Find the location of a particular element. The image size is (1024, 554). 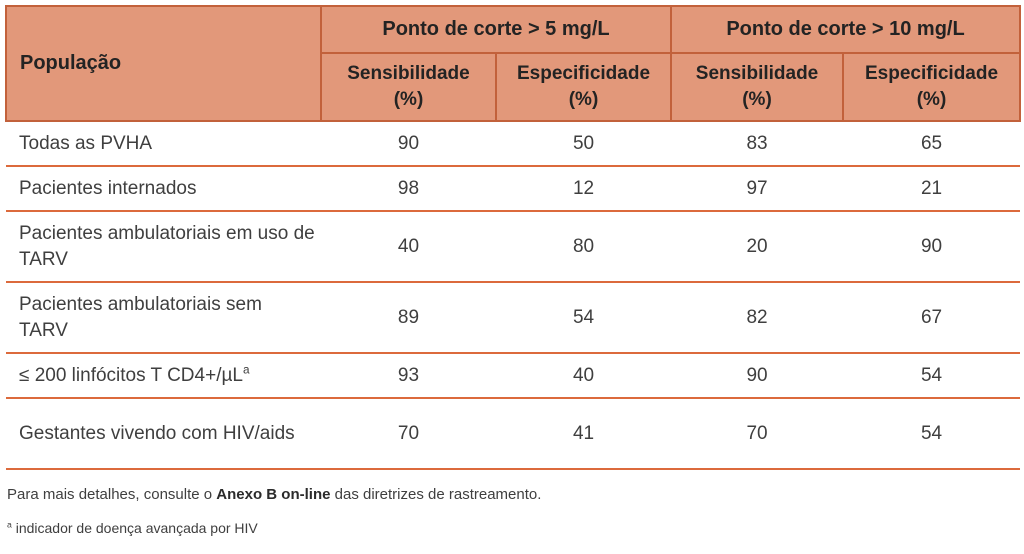

column-header-sensitivity-10: Sensibilidade (%) is located at coordinates (757, 87).